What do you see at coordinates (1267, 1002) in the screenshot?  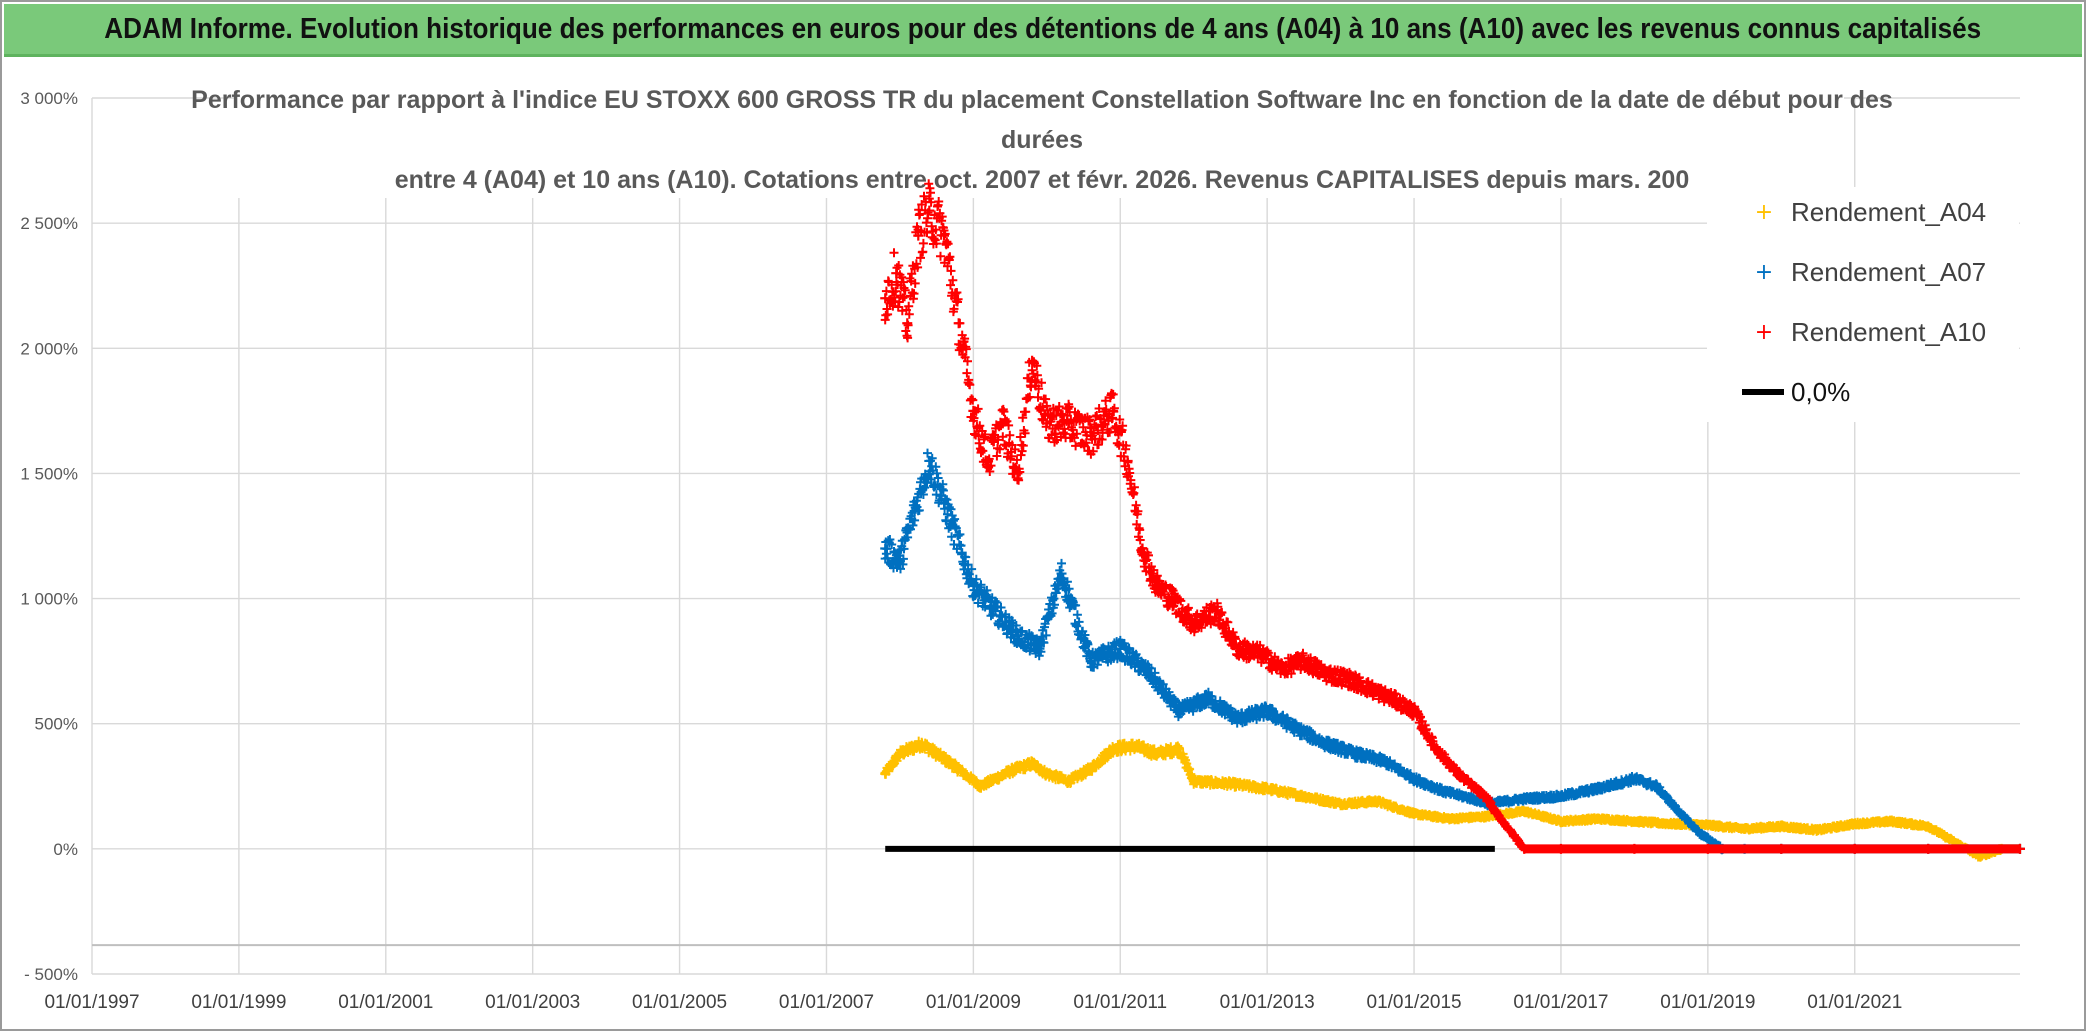 I see `x-tick-label: 01/01/2013` at bounding box center [1267, 1002].